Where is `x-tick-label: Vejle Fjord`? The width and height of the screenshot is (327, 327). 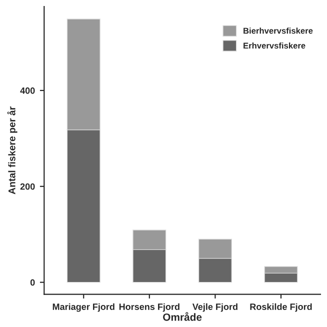 x-tick-label: Vejle Fjord is located at coordinates (215, 307).